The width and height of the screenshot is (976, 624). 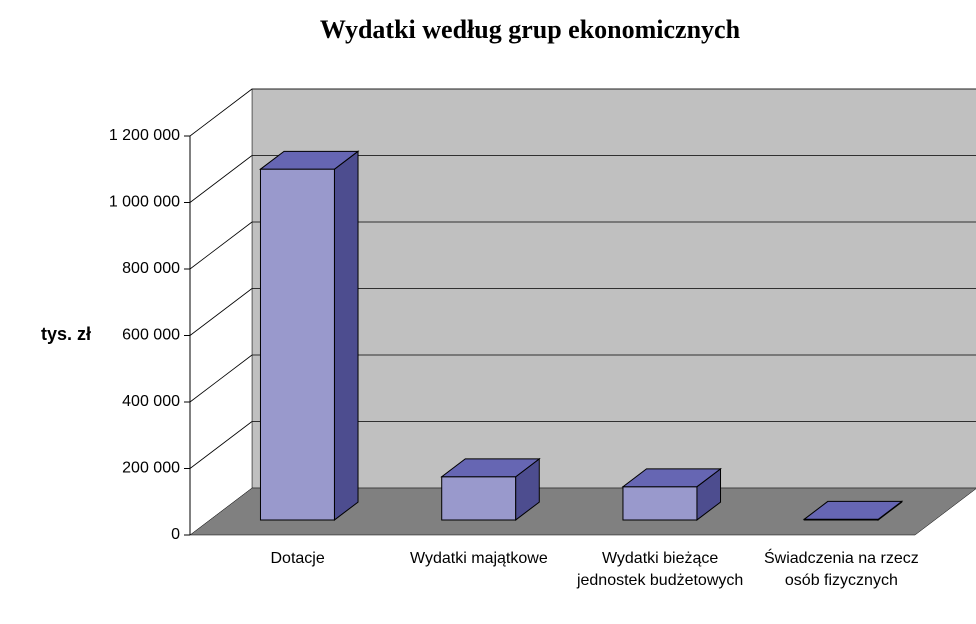 I want to click on y-tick-label: 0, so click(x=175, y=534).